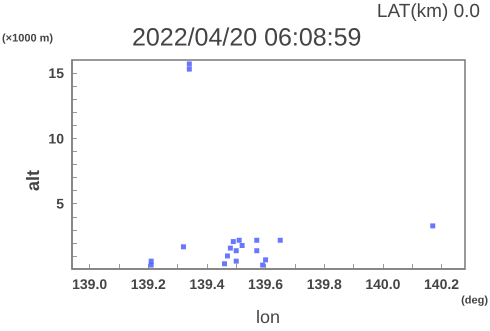 This screenshot has height=331, width=490. I want to click on y-axis-title: alt, so click(33, 181).